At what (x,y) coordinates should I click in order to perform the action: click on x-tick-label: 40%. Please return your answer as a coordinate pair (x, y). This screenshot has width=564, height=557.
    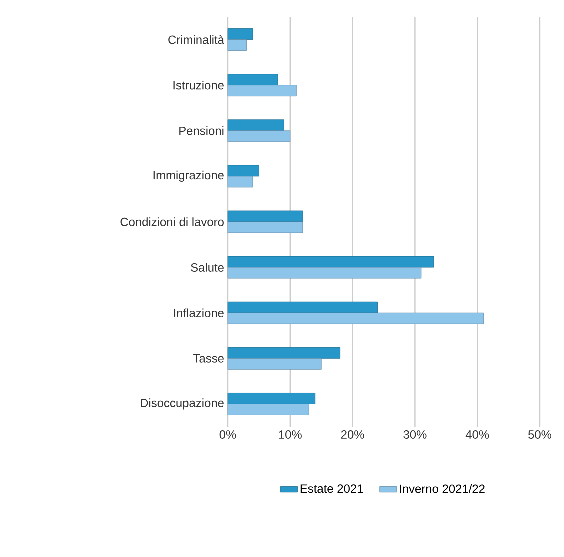
    Looking at the image, I should click on (478, 434).